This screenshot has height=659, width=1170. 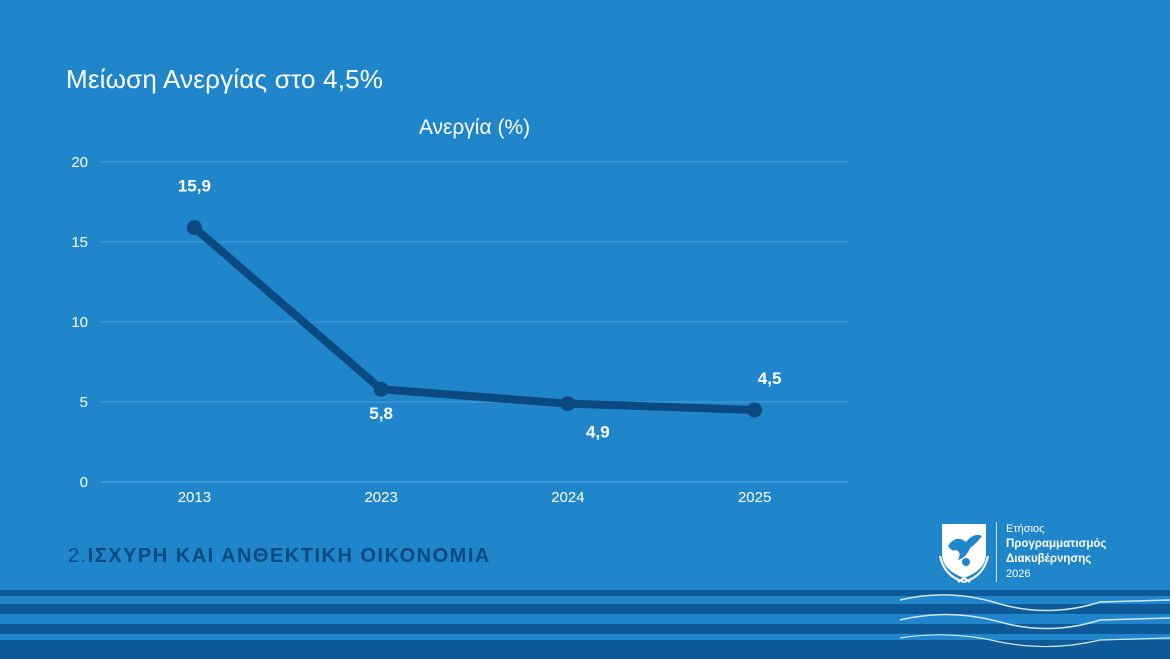 What do you see at coordinates (1056, 544) in the screenshot?
I see `logo-line-2: Προγραμματισμός` at bounding box center [1056, 544].